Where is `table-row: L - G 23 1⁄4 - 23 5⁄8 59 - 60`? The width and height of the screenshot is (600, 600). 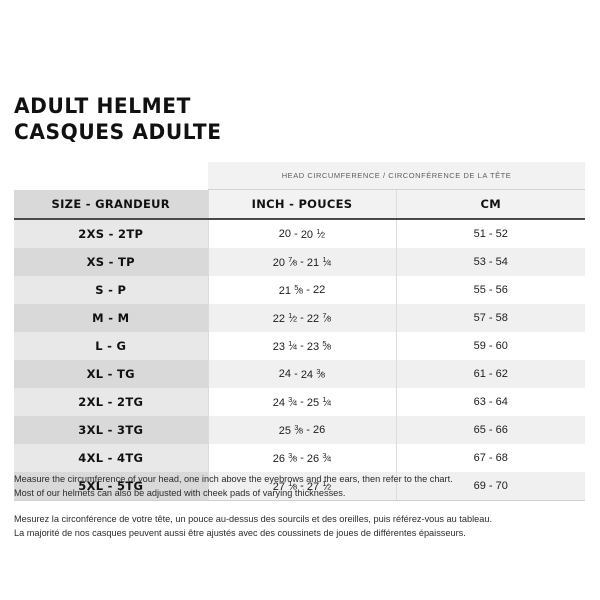
table-row: L - G 23 1⁄4 - 23 5⁄8 59 - 60 is located at coordinates (300, 346).